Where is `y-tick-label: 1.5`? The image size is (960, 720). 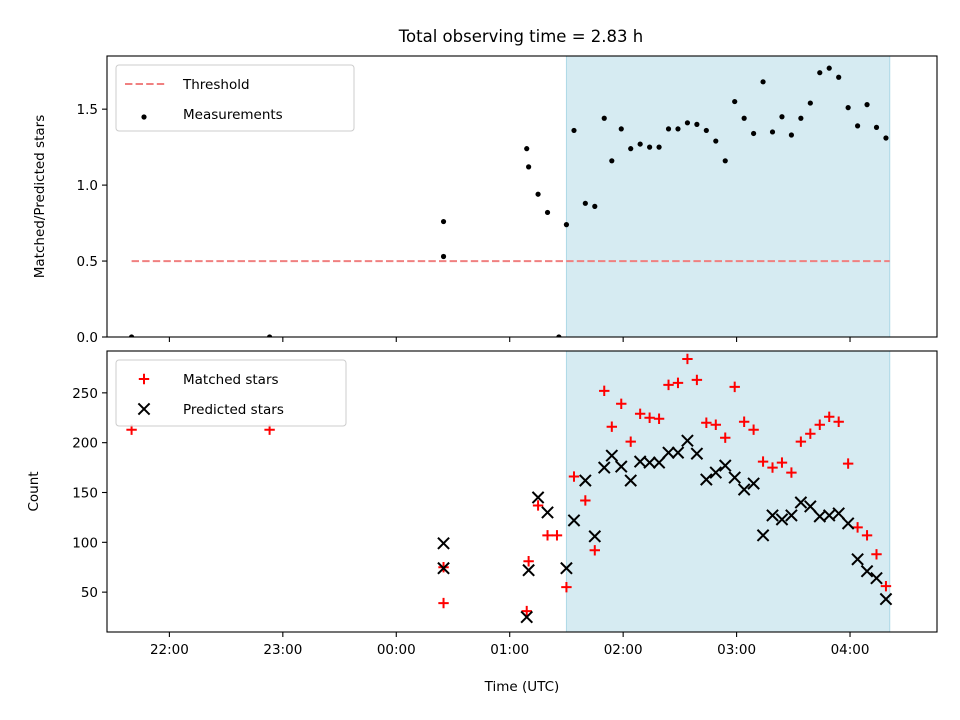 y-tick-label: 1.5 is located at coordinates (87, 110).